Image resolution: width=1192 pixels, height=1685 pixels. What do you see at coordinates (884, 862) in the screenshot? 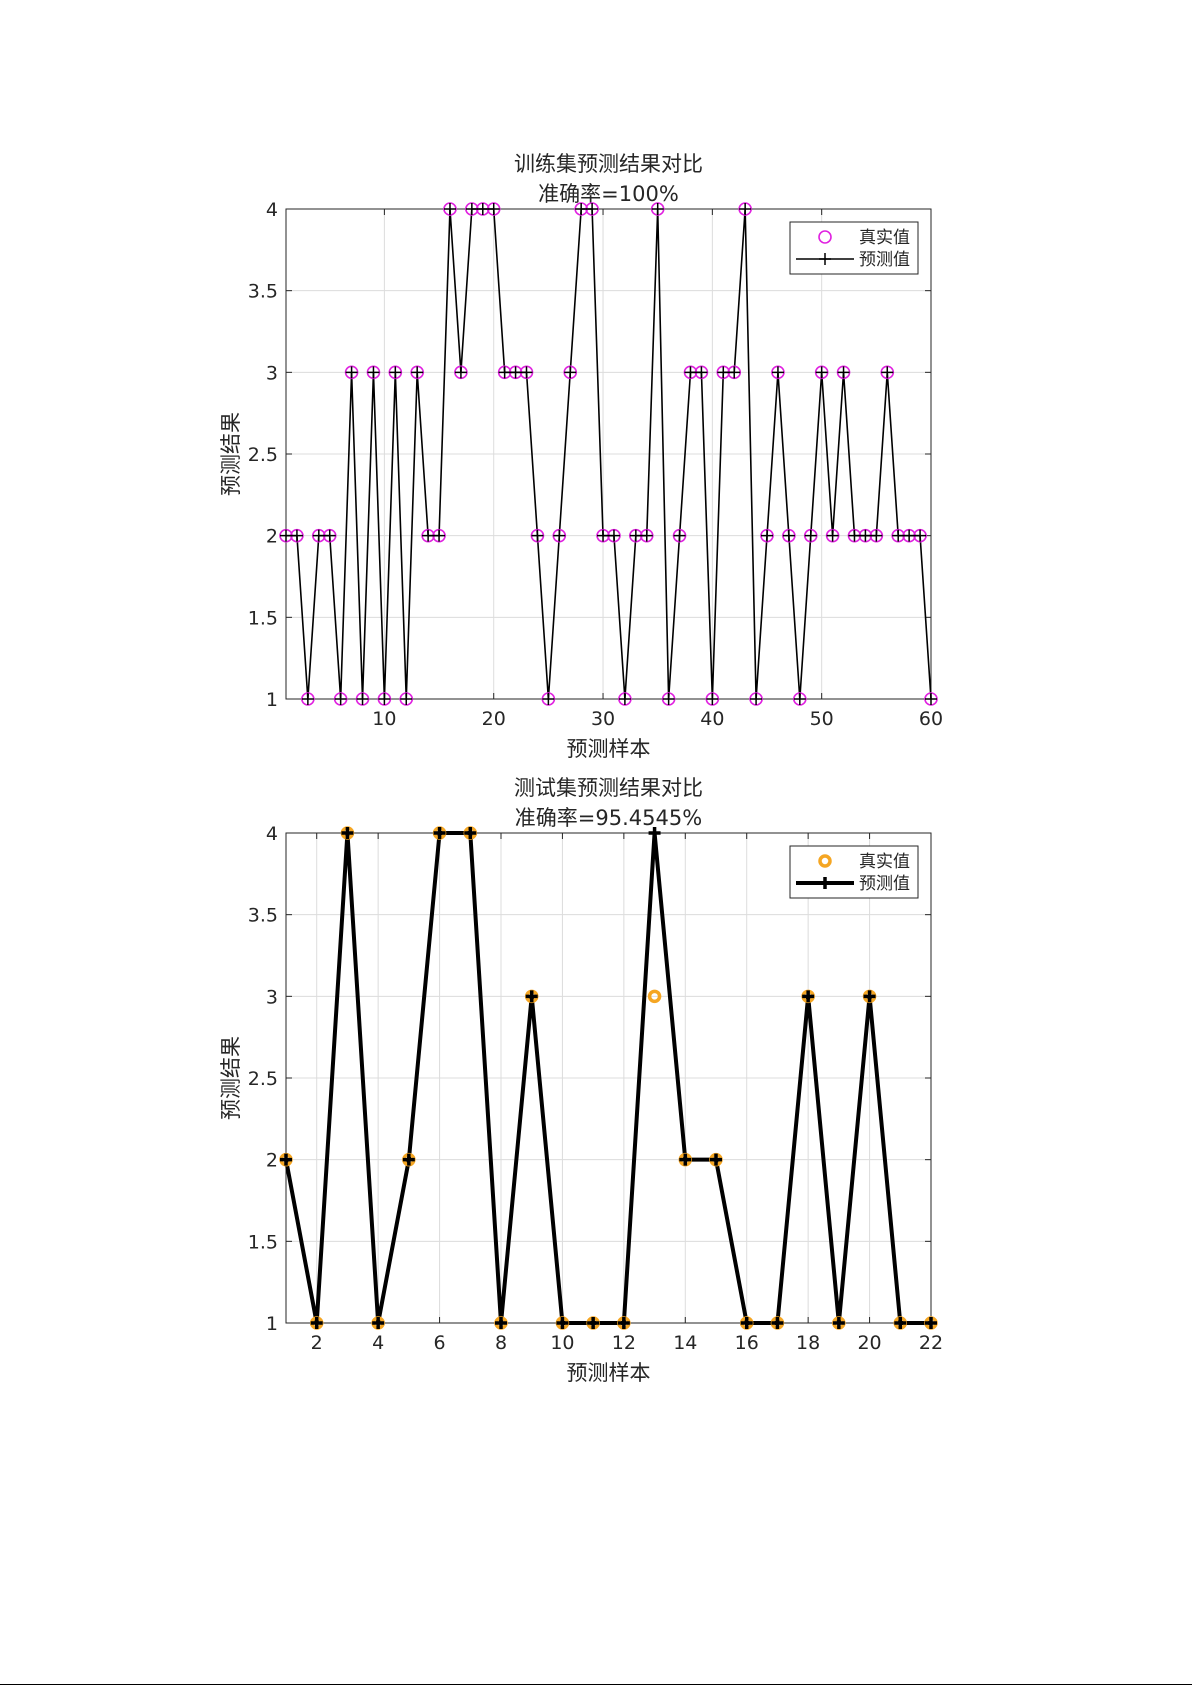
I see `test-legend-true-label: 真实值` at bounding box center [884, 862].